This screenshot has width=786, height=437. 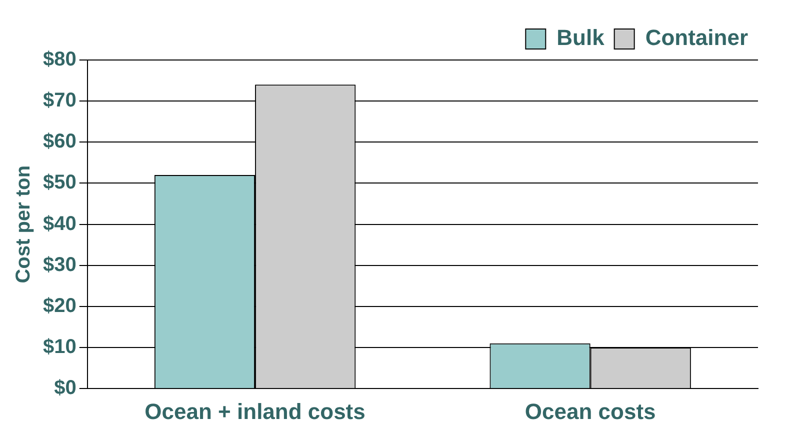 I want to click on legend-label: Container, so click(x=696, y=37).